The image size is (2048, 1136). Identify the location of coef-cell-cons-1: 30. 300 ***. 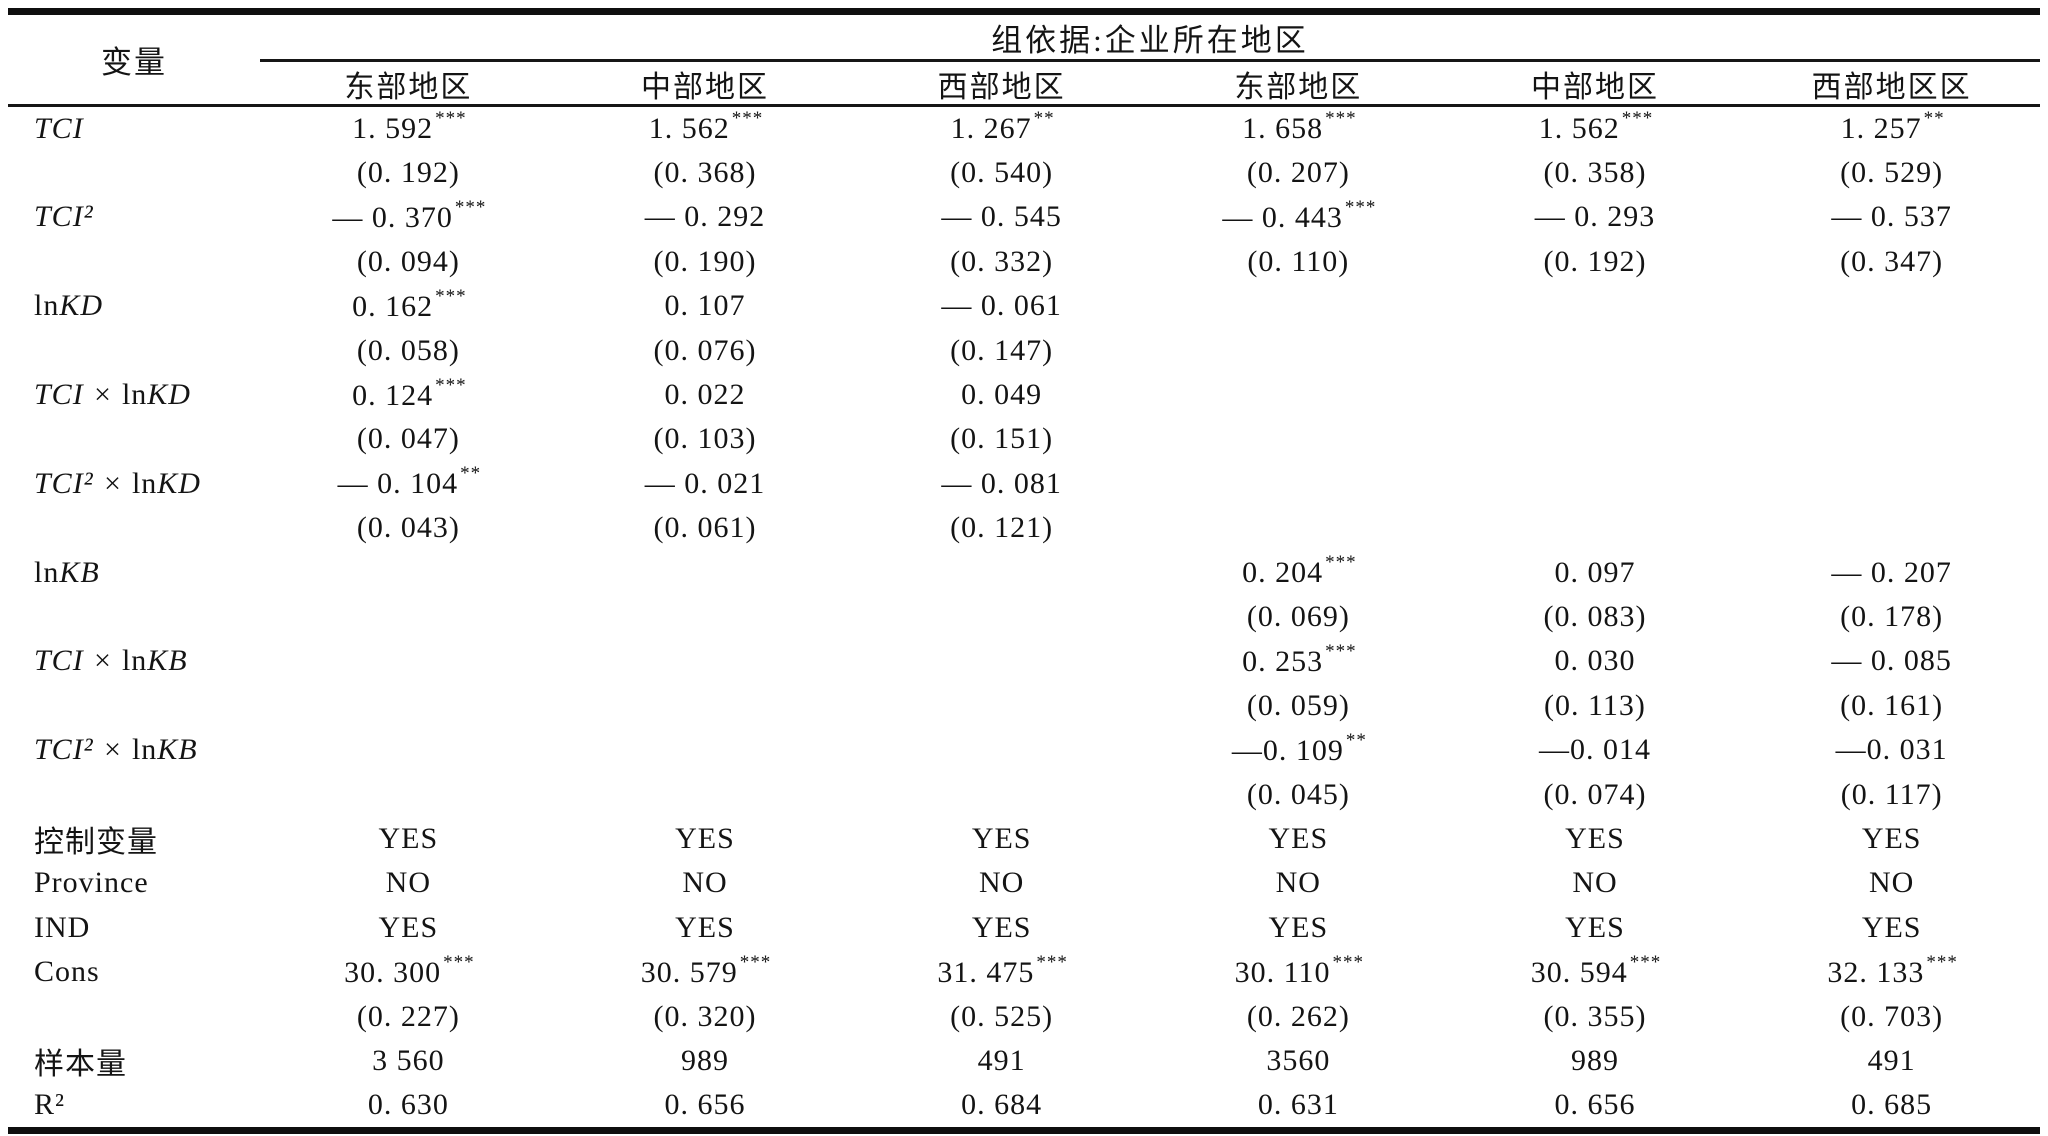
(409, 970).